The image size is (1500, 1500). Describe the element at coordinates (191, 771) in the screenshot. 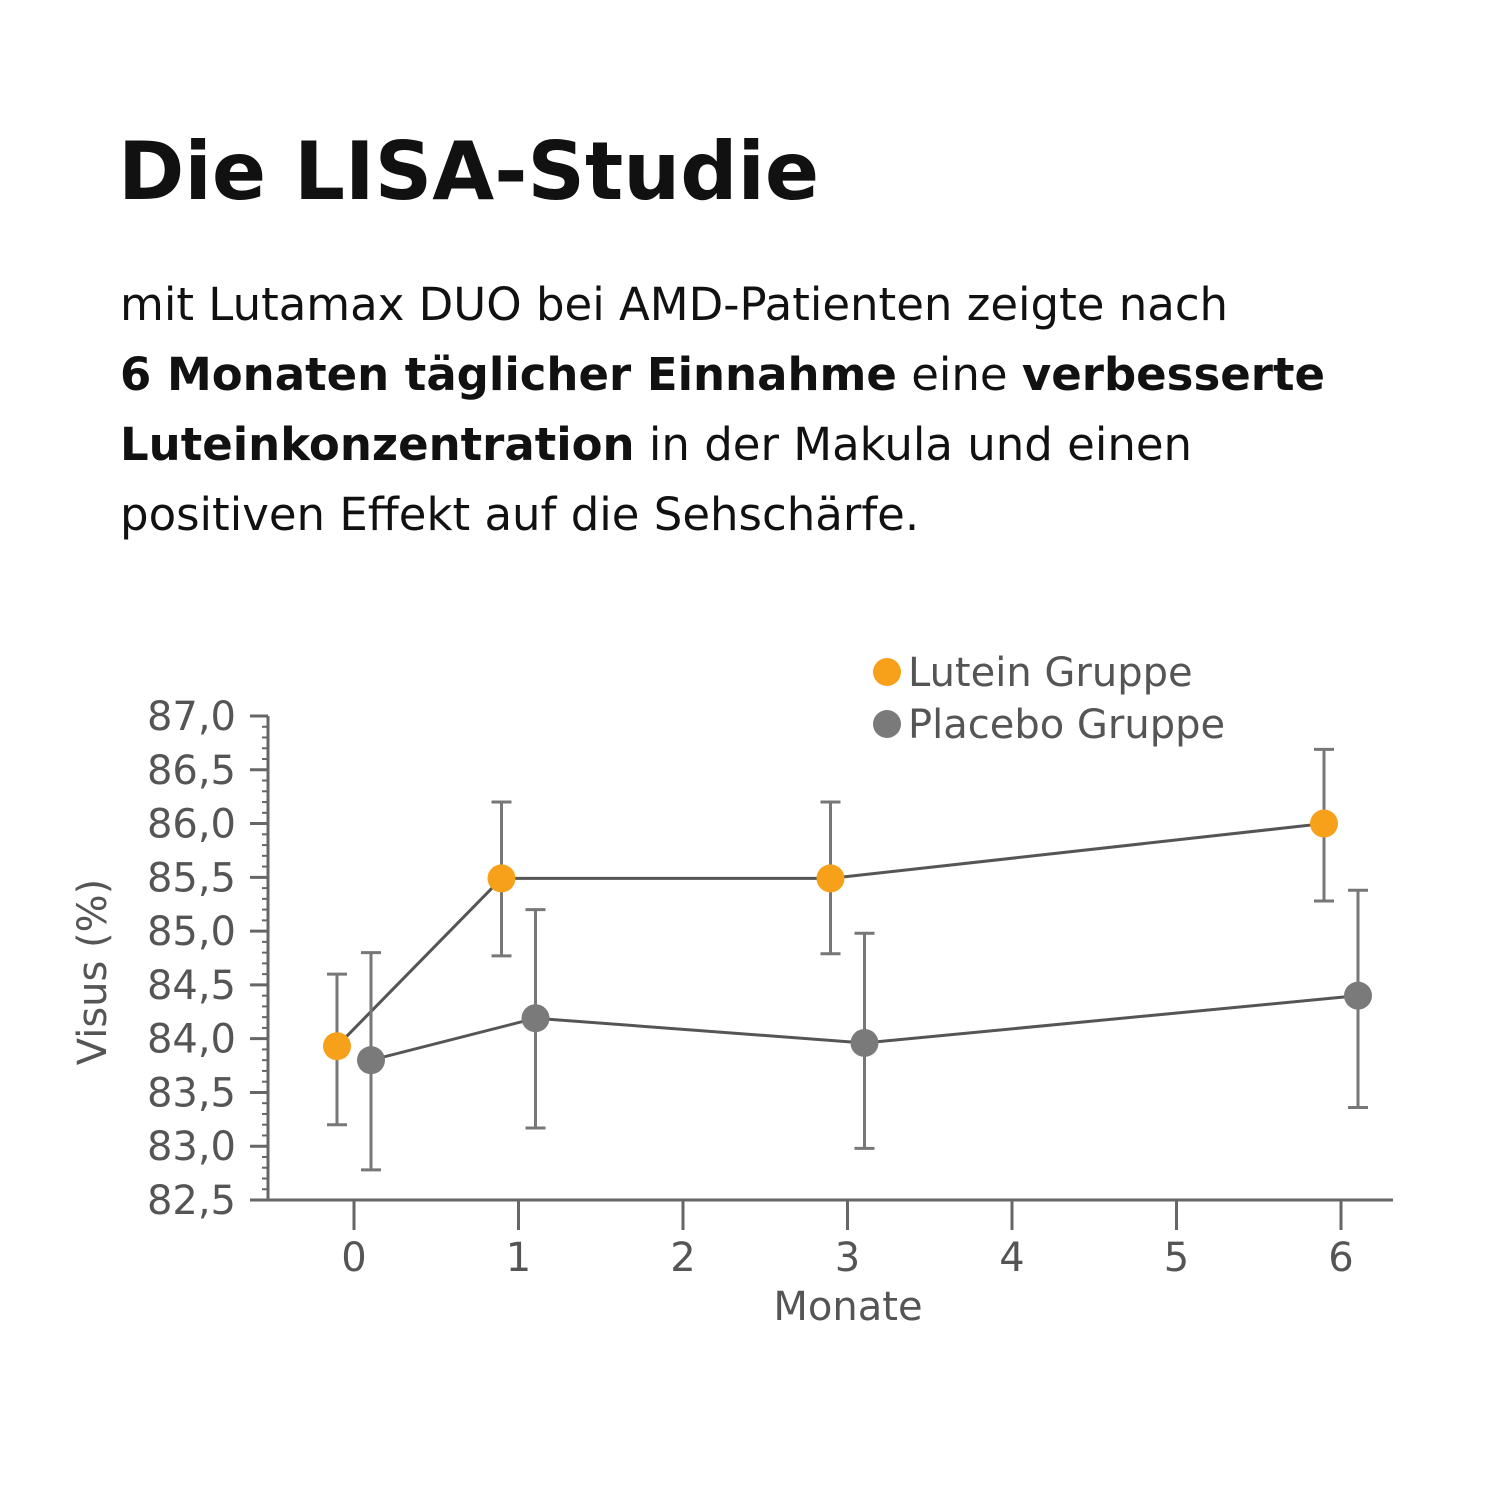

I see `y-tick-label: 86,5` at that location.